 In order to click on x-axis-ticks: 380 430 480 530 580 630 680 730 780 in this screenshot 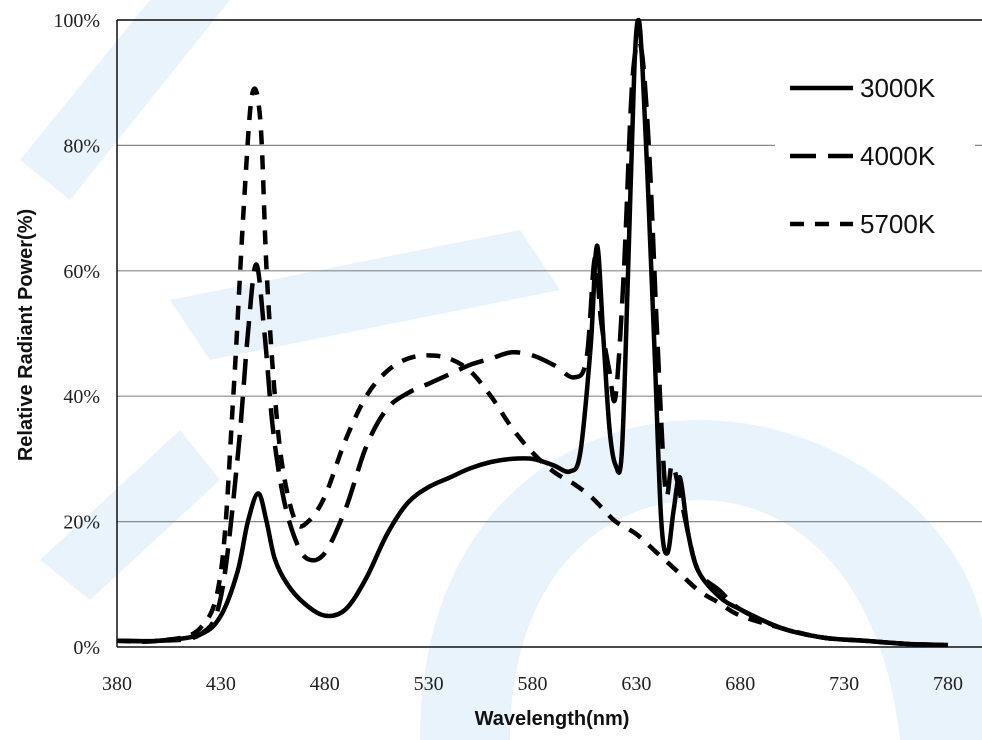, I will do `click(532, 684)`.